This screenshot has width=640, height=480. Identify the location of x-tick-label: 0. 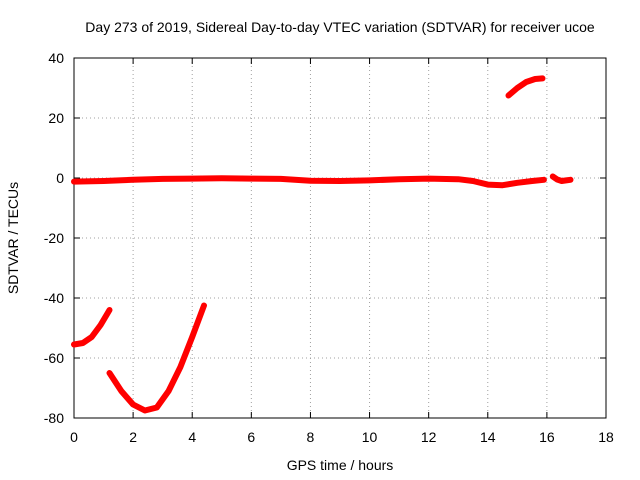
(74, 437).